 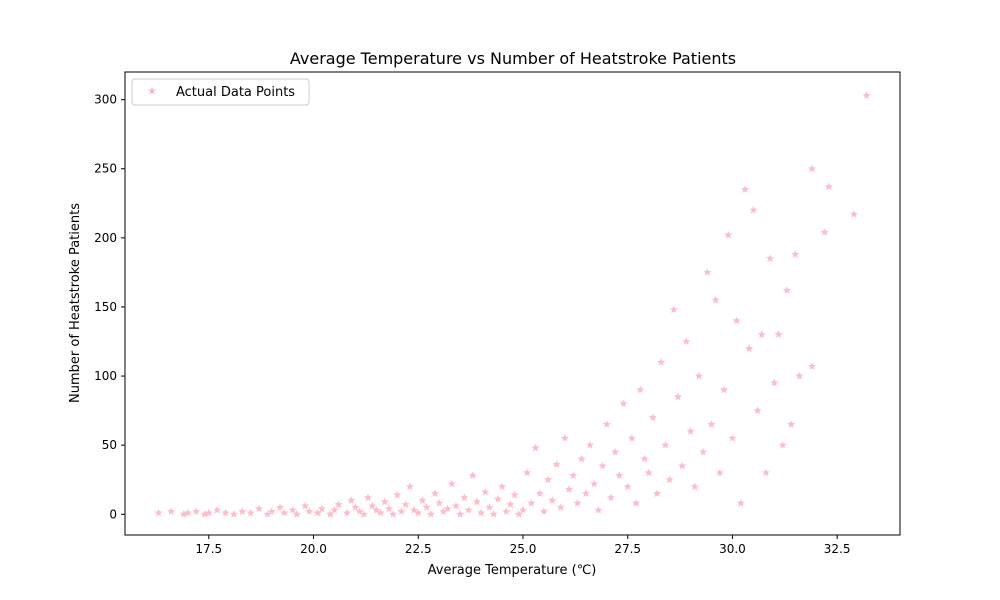 What do you see at coordinates (109, 445) in the screenshot?
I see `y-tick-label: 50` at bounding box center [109, 445].